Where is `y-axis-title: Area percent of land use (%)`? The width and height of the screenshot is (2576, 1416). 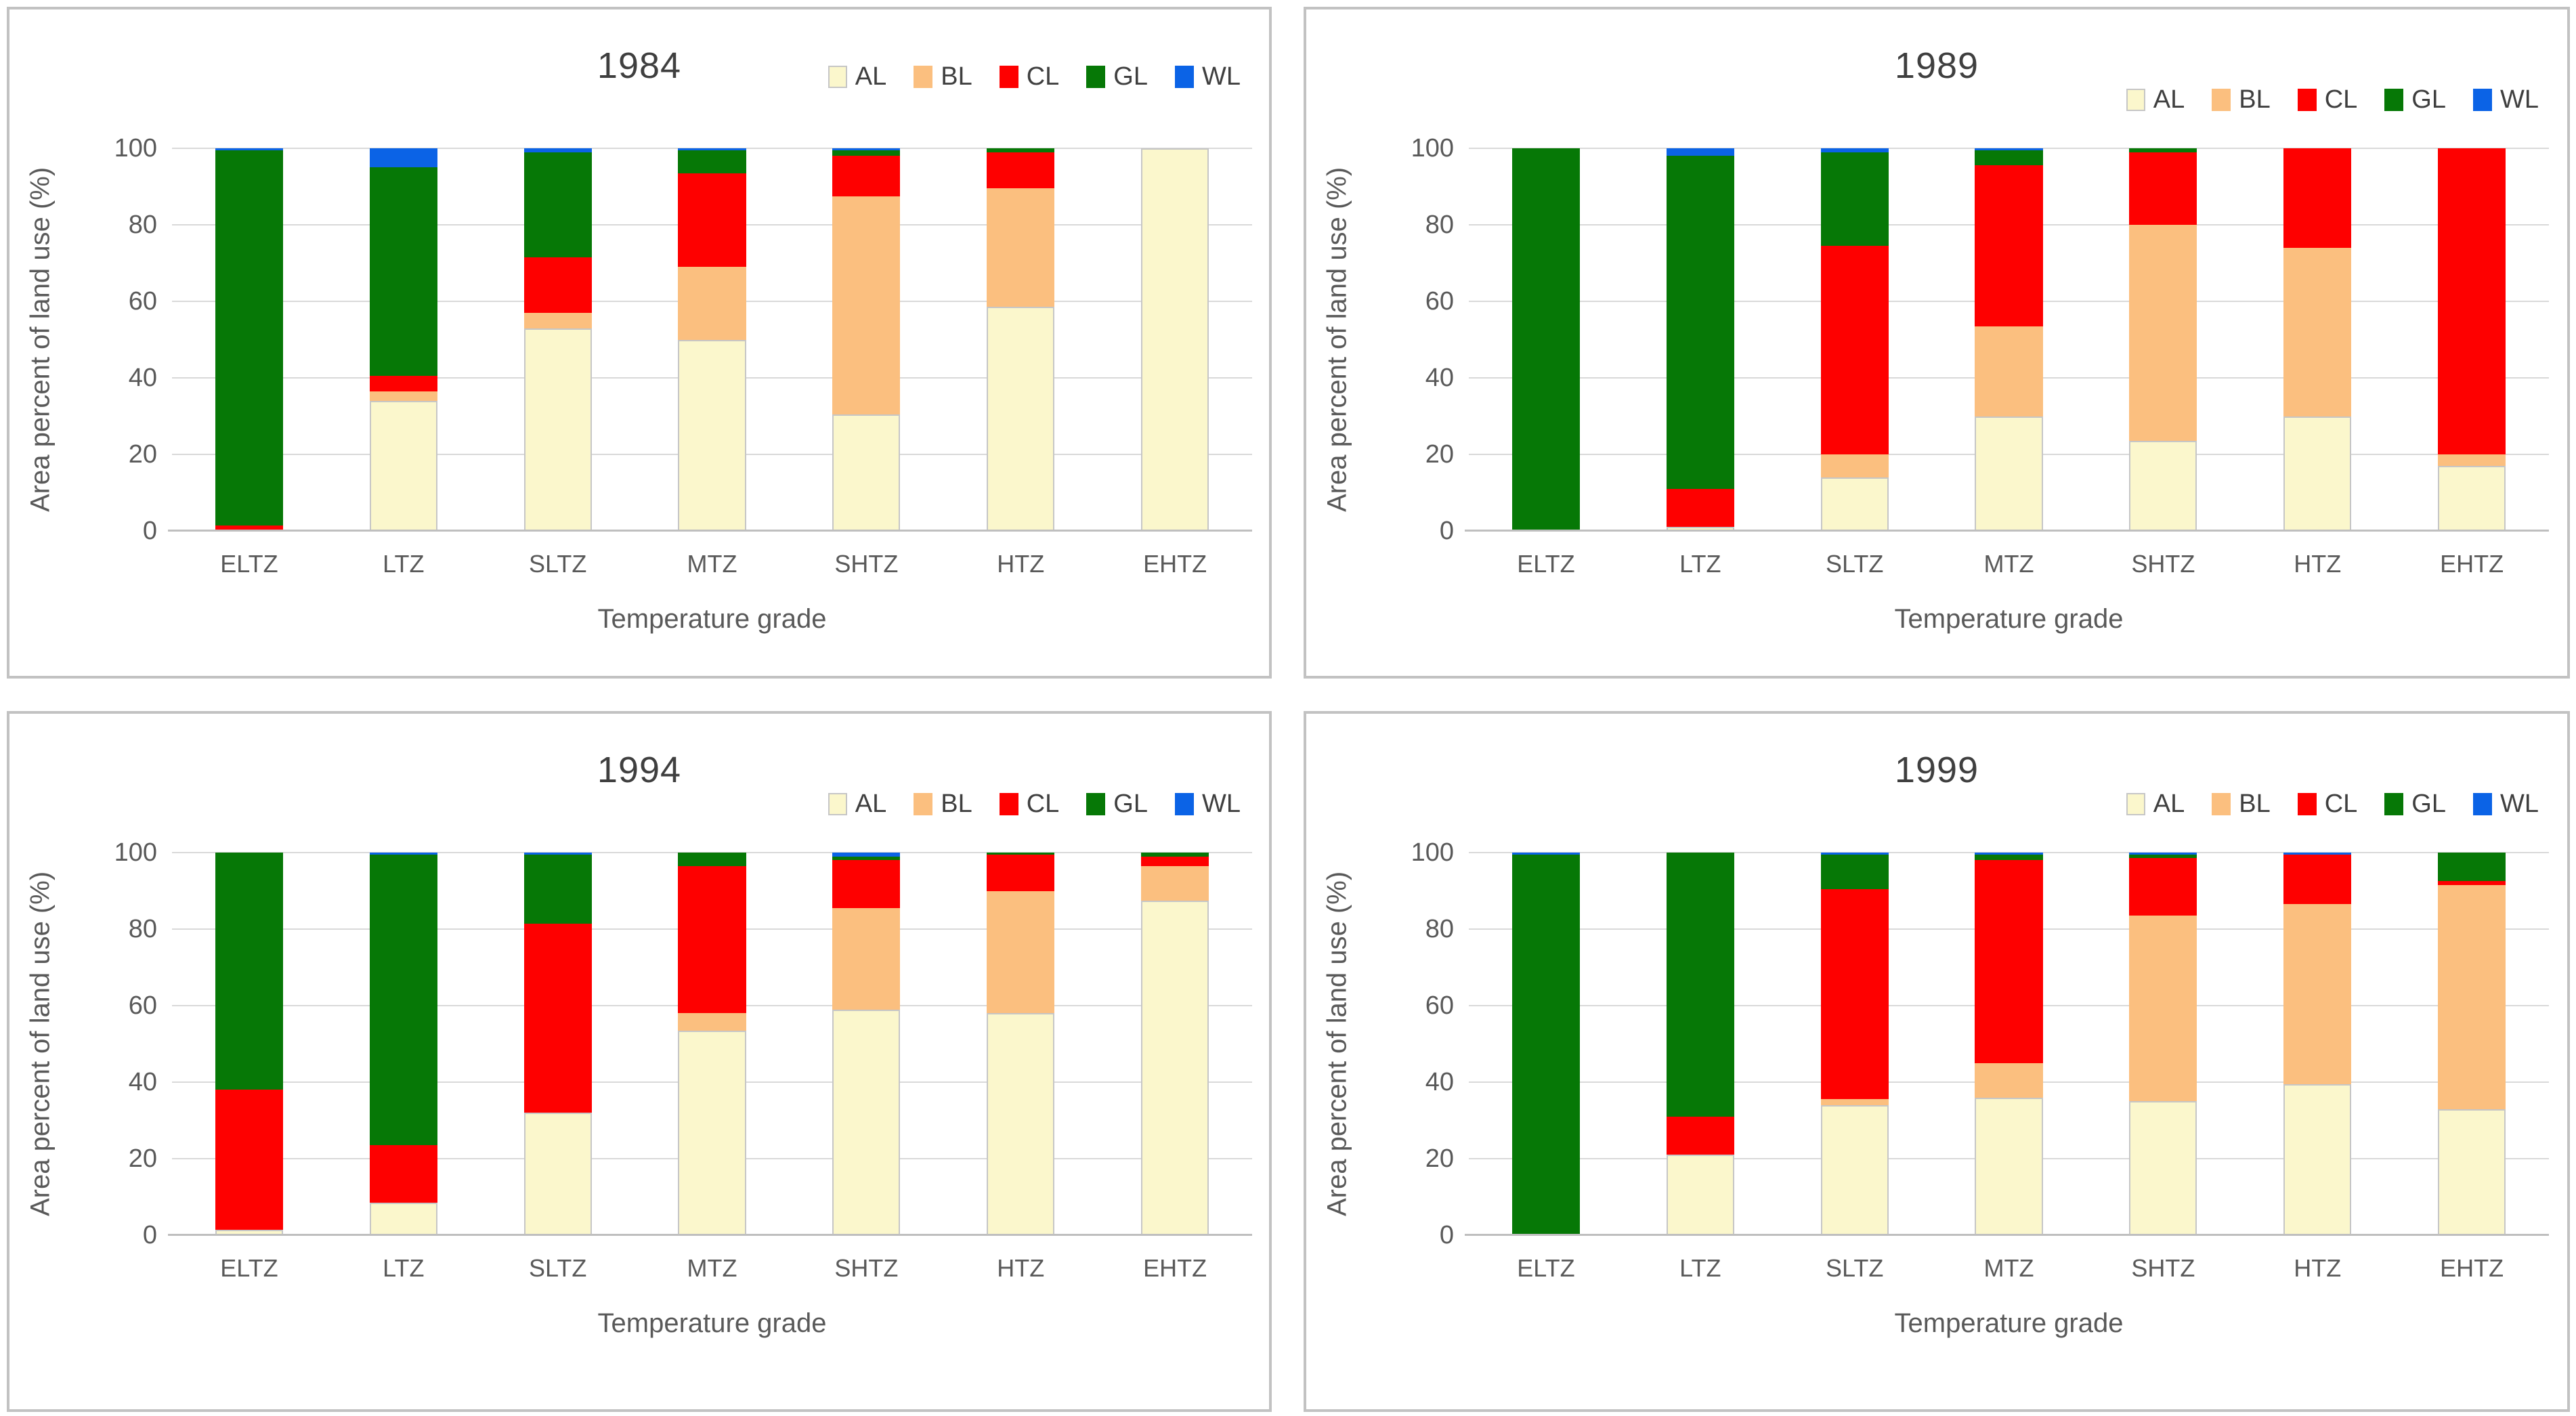 y-axis-title: Area percent of land use (%) is located at coordinates (1337, 1044).